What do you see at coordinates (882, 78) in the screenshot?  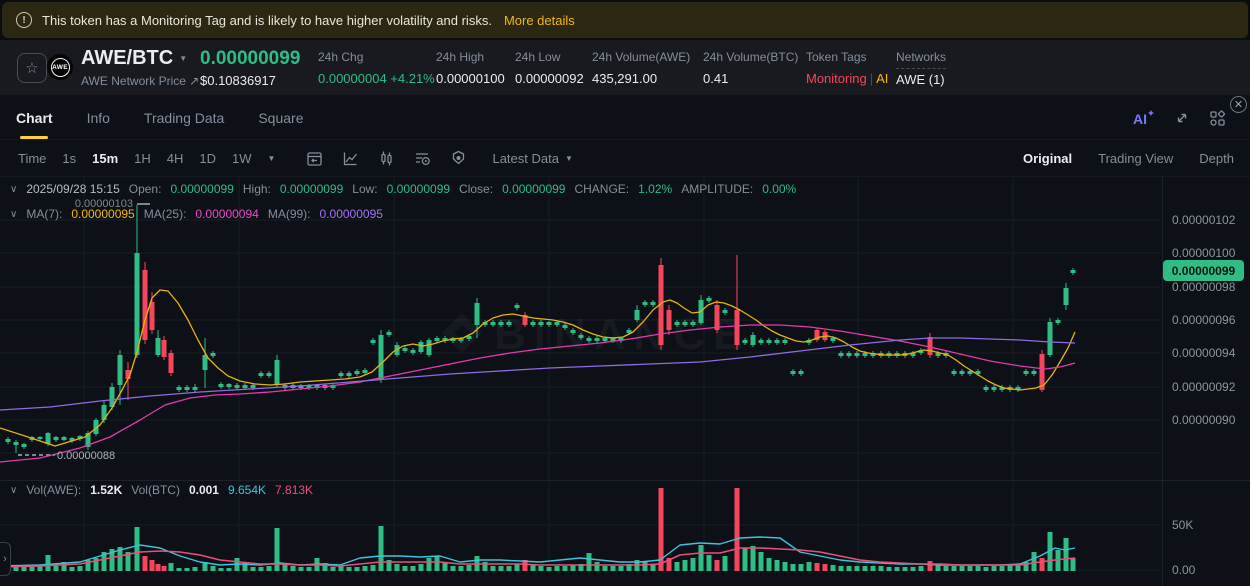 I see `tag-ai: AI` at bounding box center [882, 78].